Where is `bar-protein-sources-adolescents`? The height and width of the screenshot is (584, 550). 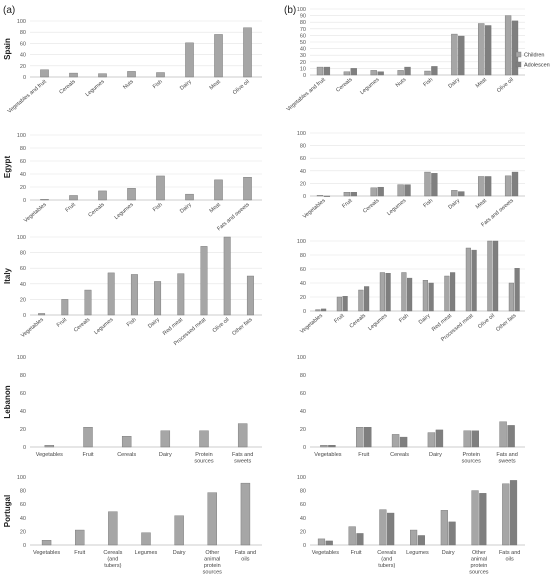
bar-protein-sources-adolescents is located at coordinates (475, 439).